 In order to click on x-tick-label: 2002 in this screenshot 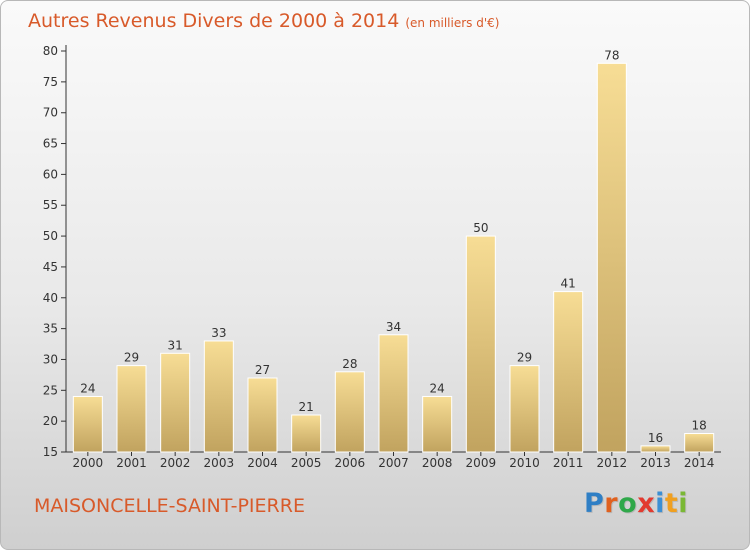, I will do `click(175, 463)`.